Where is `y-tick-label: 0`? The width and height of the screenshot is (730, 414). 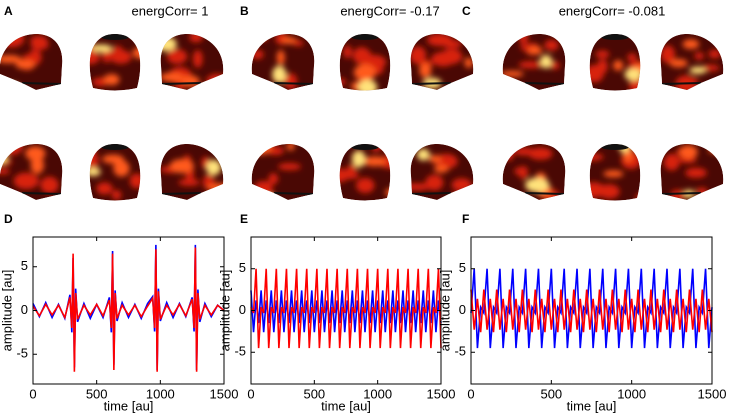 y-tick-label: 0 is located at coordinates (242, 309).